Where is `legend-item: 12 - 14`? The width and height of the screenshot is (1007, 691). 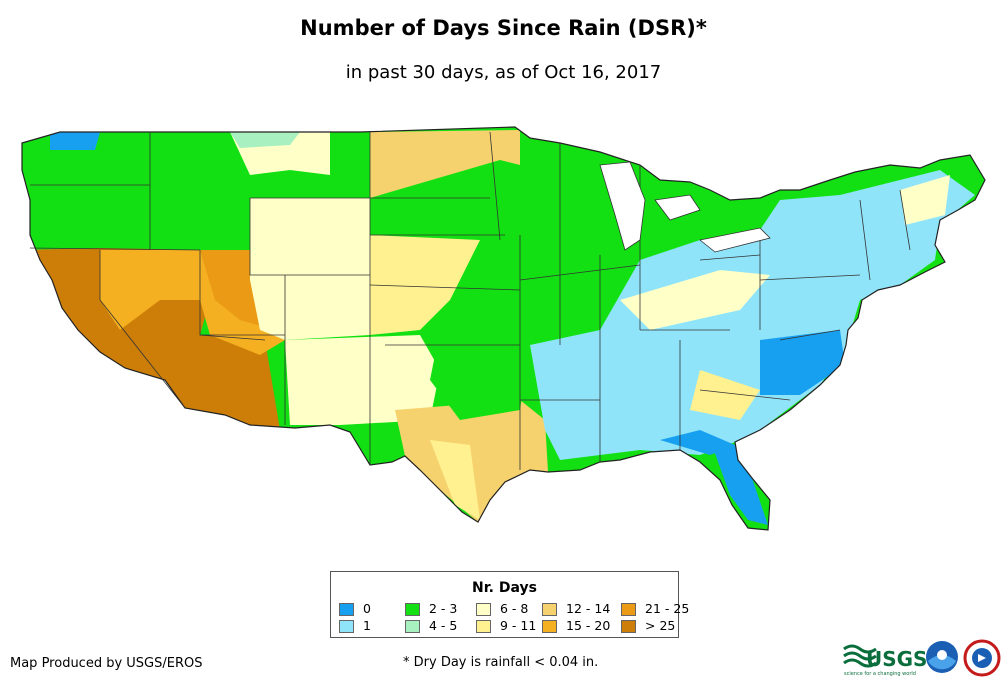
legend-item: 12 - 14 is located at coordinates (576, 609).